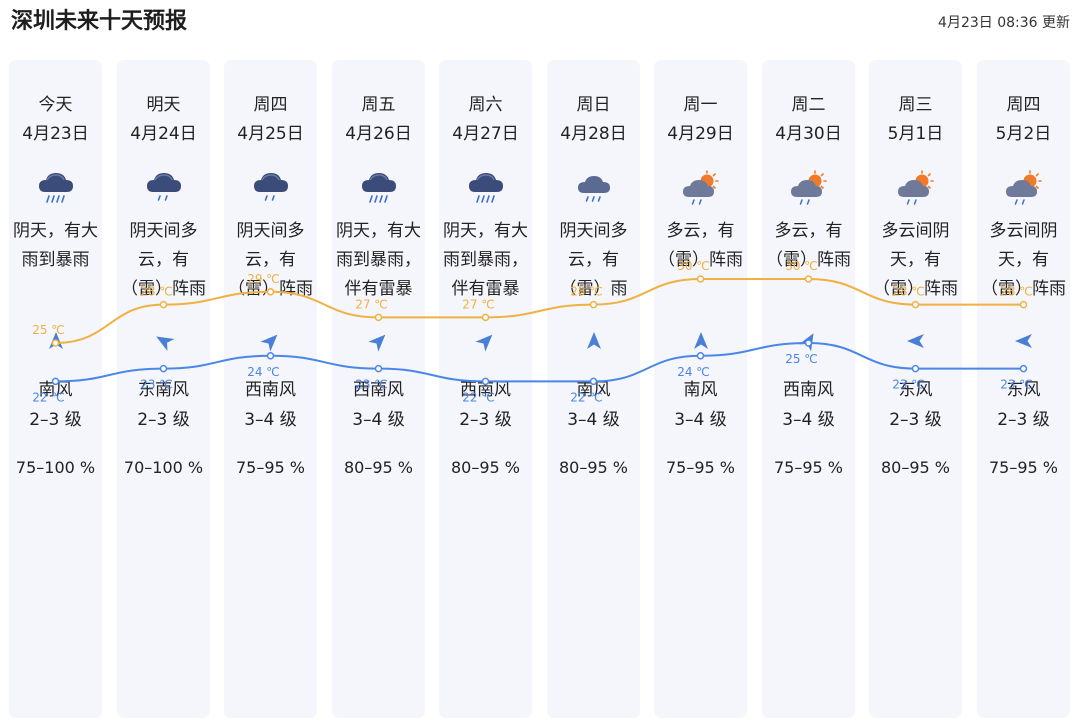 The image size is (1080, 727). Describe the element at coordinates (808, 105) in the screenshot. I see `day-weekday: 周二` at that location.